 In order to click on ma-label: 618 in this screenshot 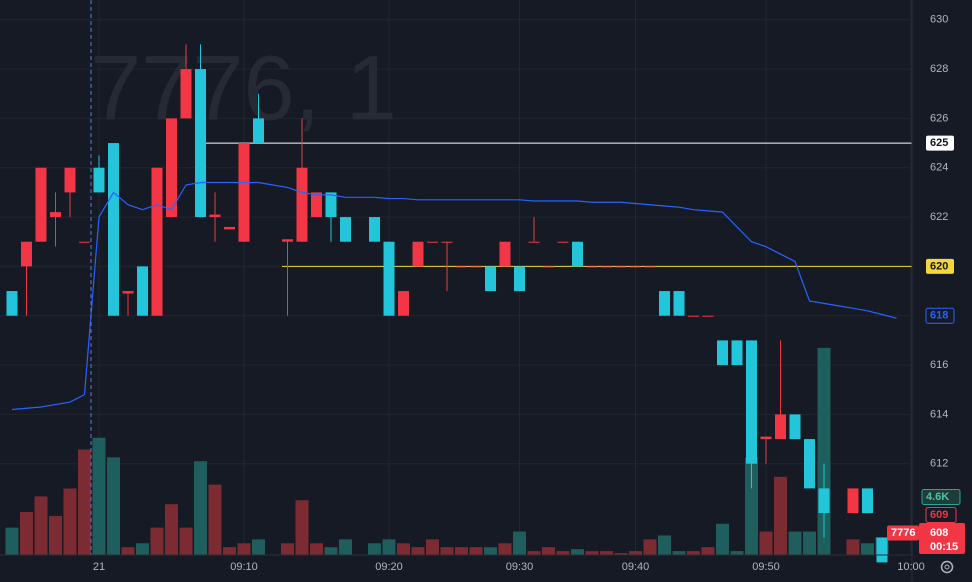, I will do `click(940, 315)`.